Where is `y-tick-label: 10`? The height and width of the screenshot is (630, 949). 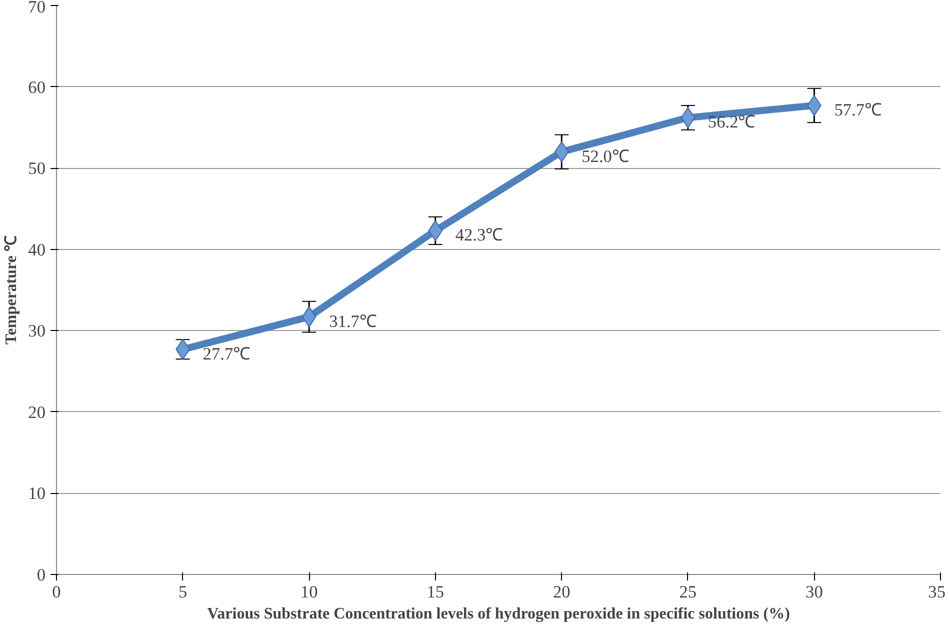
y-tick-label: 10 is located at coordinates (37, 494).